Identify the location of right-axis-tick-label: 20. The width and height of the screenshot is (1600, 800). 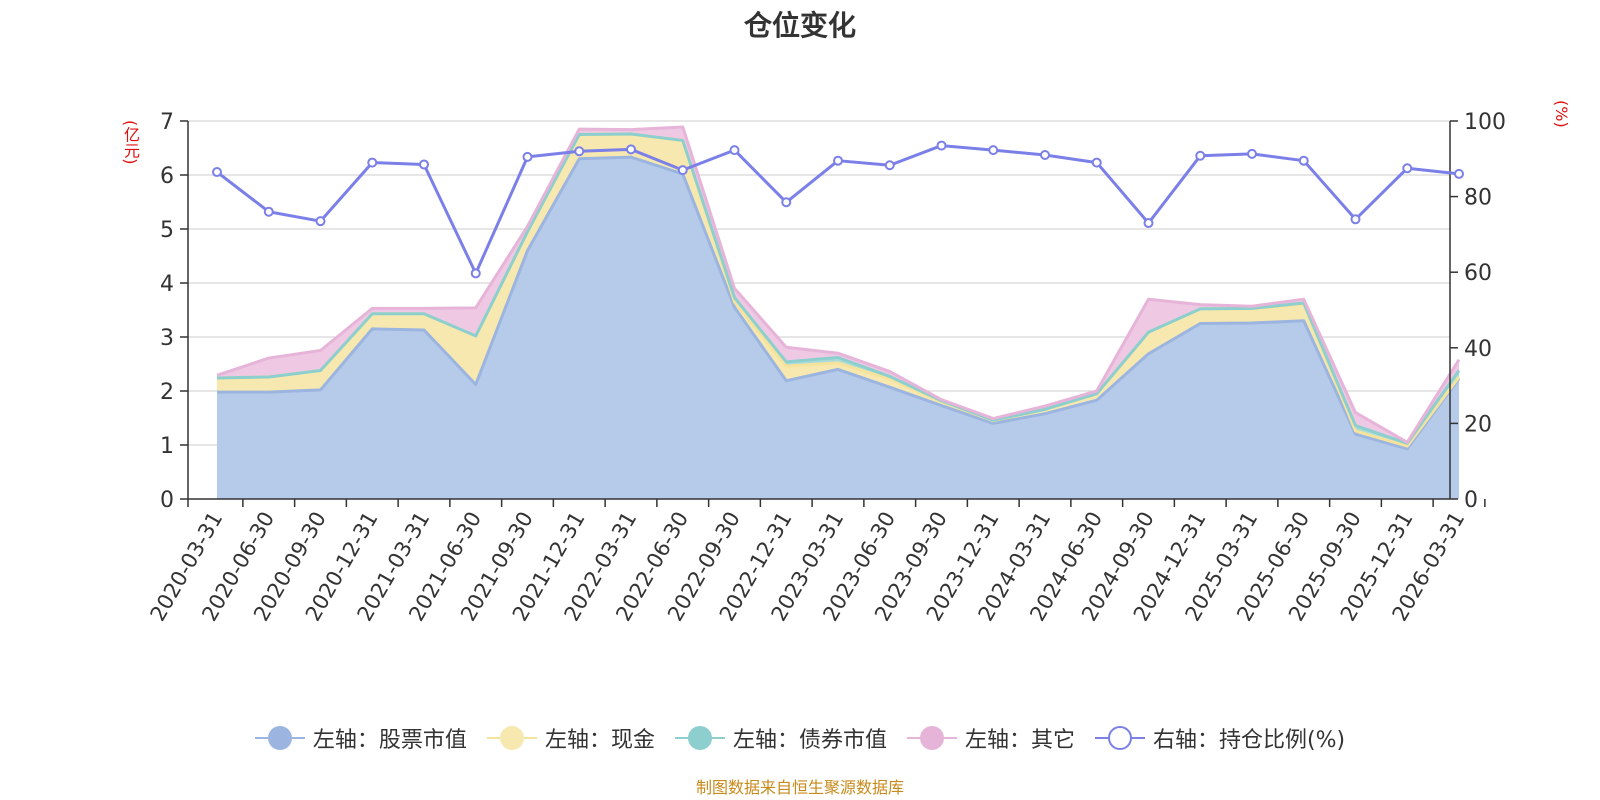
(1478, 424).